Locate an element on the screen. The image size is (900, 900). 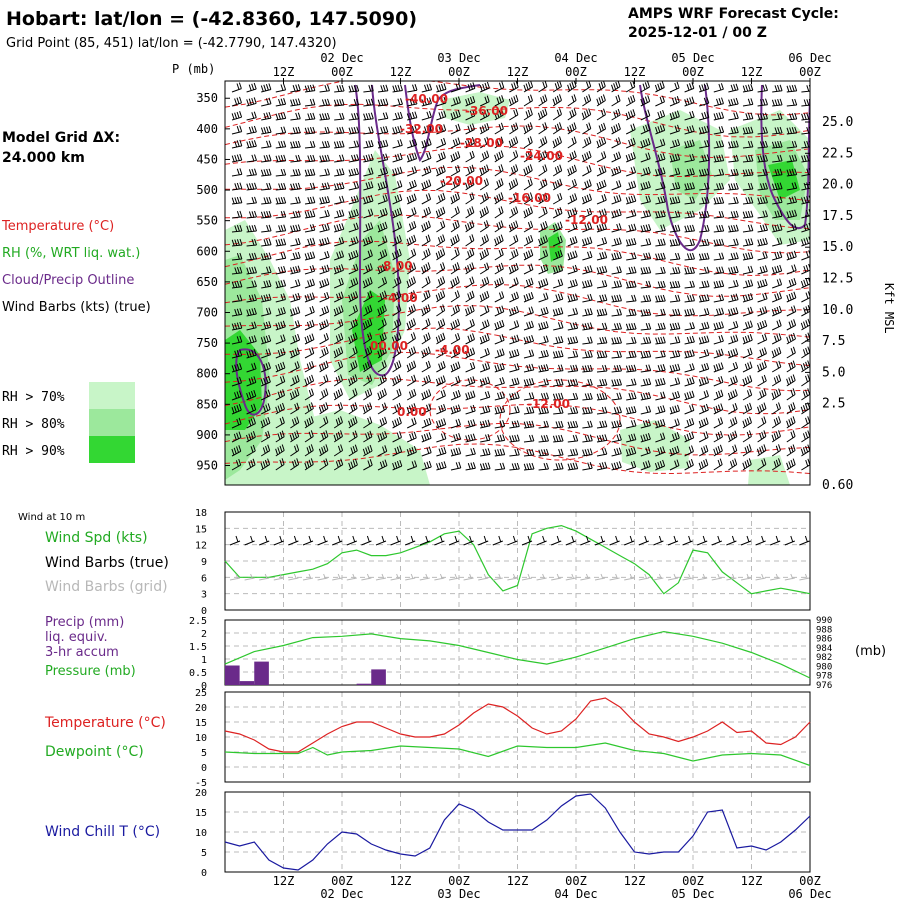
bottom-date-label: 06 Dec is located at coordinates (809, 893).